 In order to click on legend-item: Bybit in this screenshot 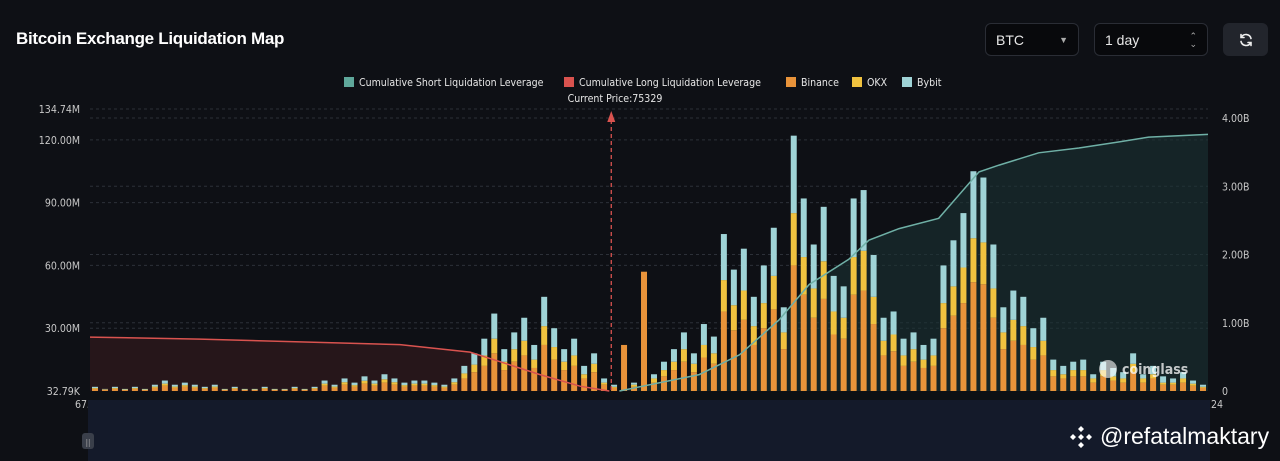, I will do `click(922, 83)`.